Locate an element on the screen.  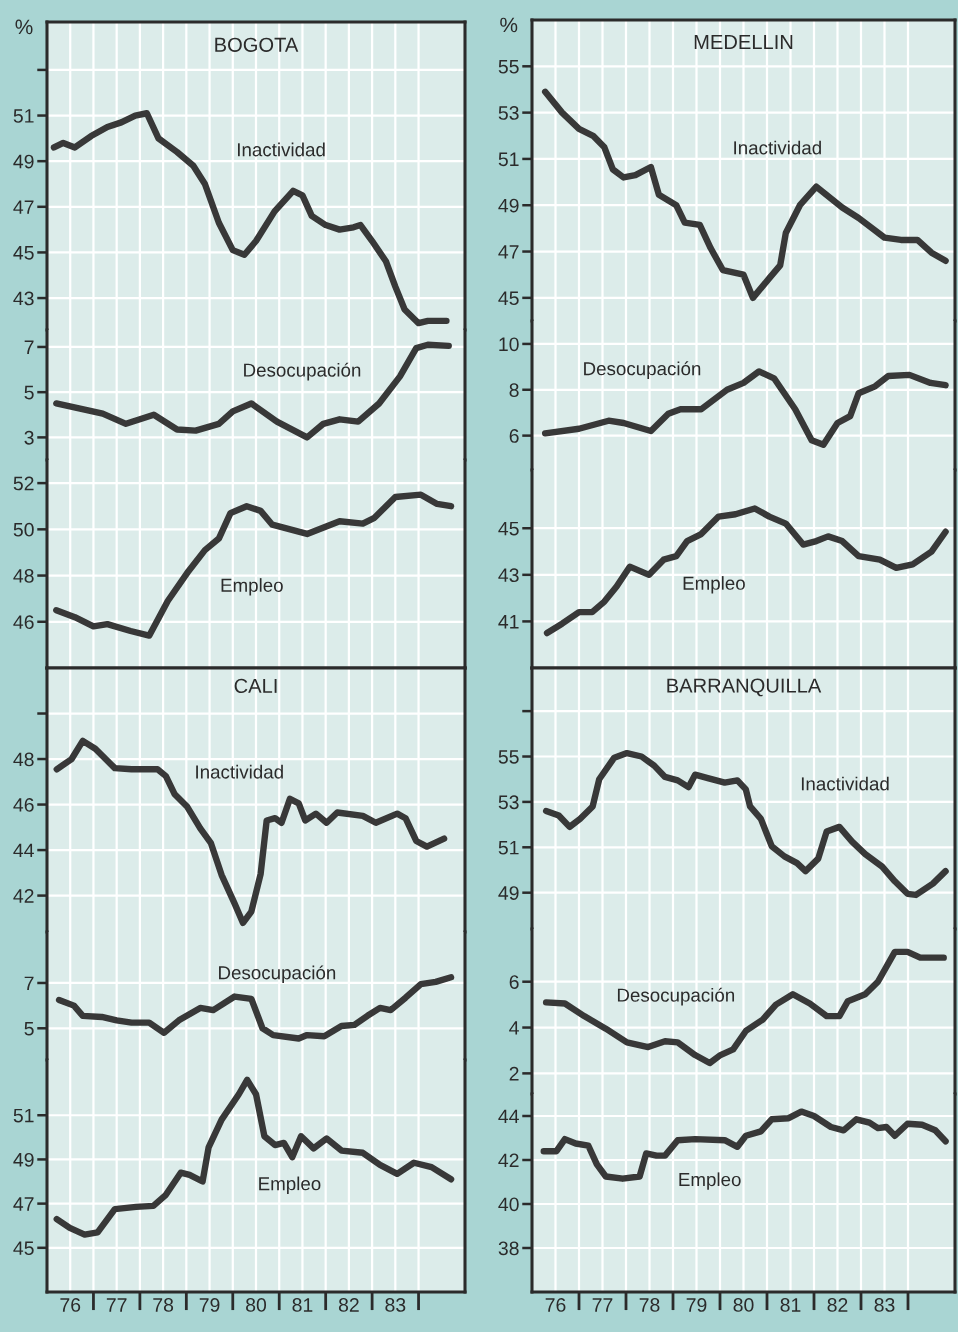
y-tick-label: 41 is located at coordinates (508, 622).